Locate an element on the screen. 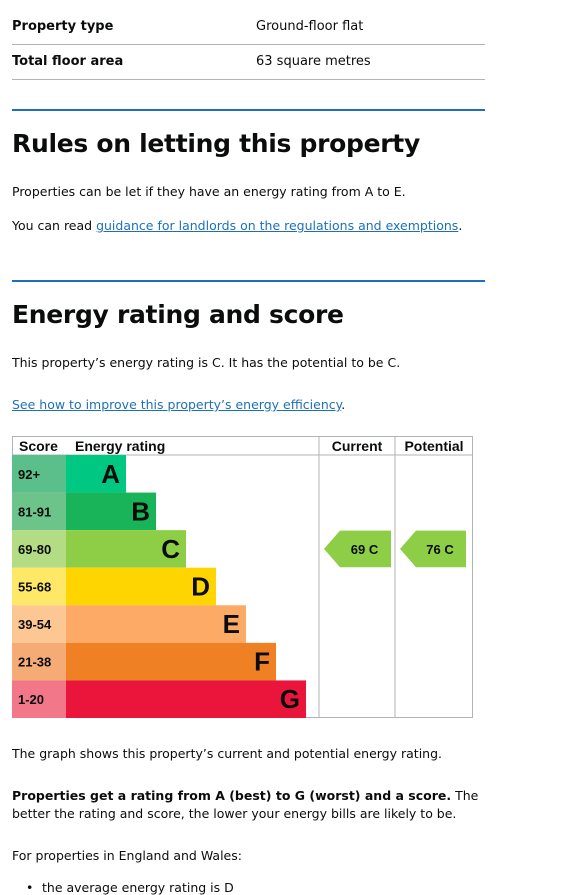 The height and width of the screenshot is (895, 561). regions-list: the average energy rating is D is located at coordinates (123, 887).